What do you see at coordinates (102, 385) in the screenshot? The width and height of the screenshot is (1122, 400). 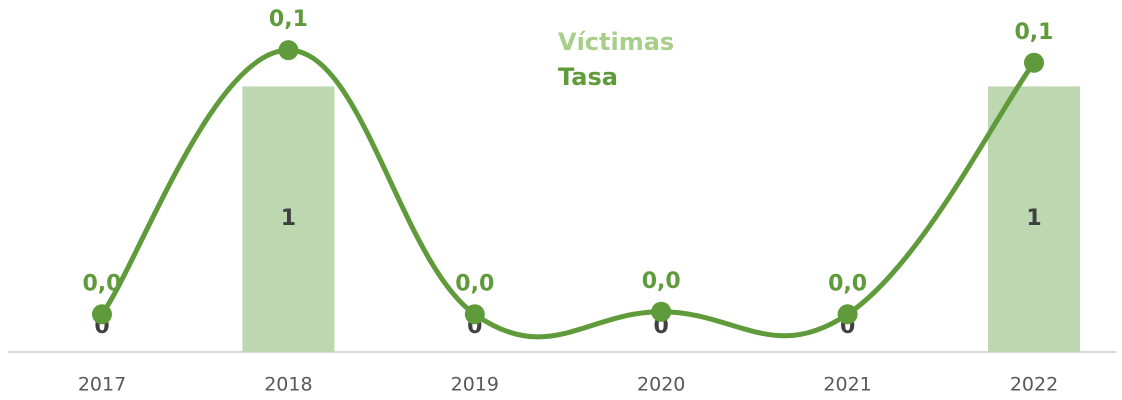 I see `x-tick-label: 2017` at bounding box center [102, 385].